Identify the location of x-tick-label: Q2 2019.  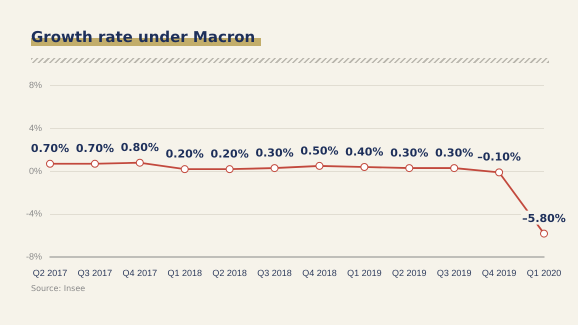
(409, 273).